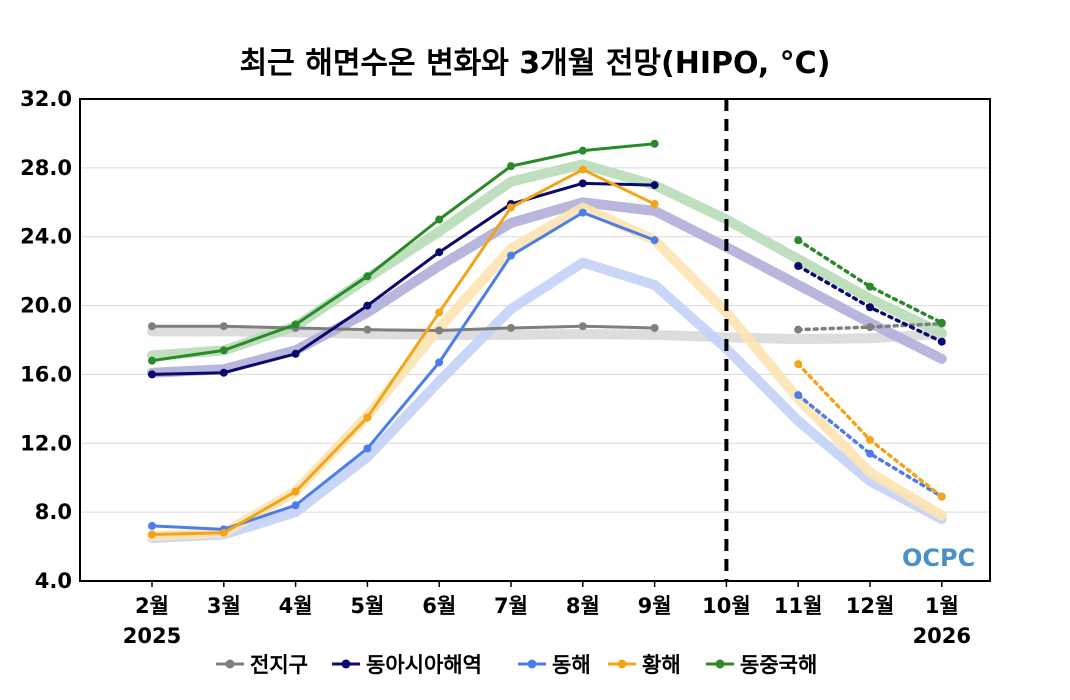 This screenshot has width=1070, height=700. I want to click on y-tick-label: 12.0, so click(46, 443).